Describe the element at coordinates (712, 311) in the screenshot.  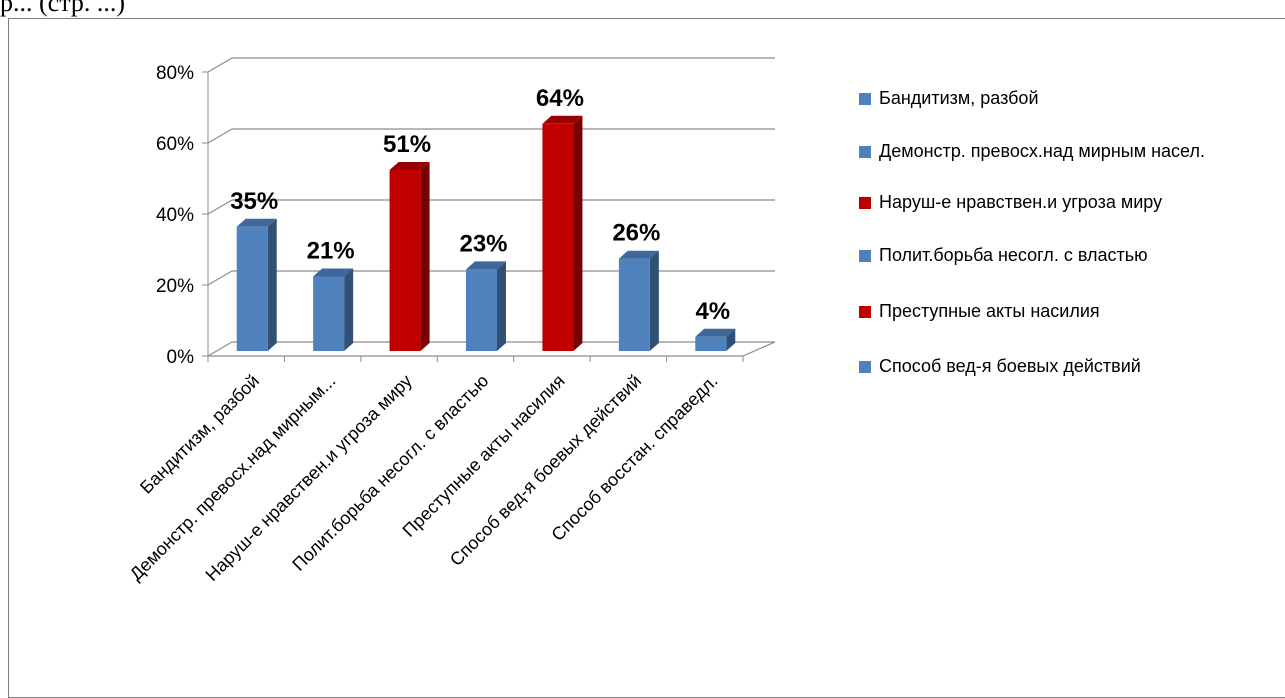
I see `data-label: 4%` at that location.